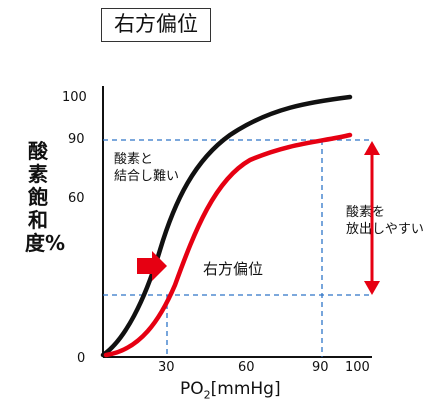 The width and height of the screenshot is (446, 410). Describe the element at coordinates (192, 389) in the screenshot. I see `x-axis-label-main: PO` at that location.